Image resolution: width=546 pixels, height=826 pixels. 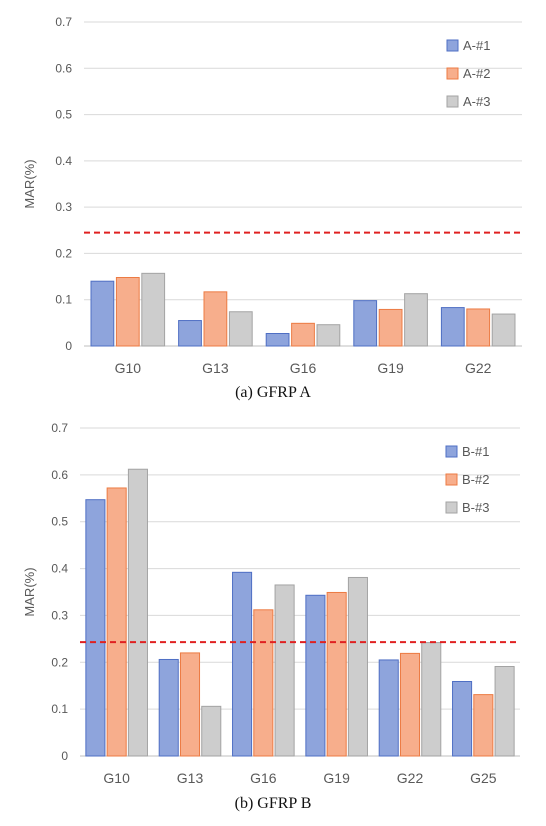 What do you see at coordinates (476, 45) in the screenshot?
I see `legend-label: A-#1` at bounding box center [476, 45].